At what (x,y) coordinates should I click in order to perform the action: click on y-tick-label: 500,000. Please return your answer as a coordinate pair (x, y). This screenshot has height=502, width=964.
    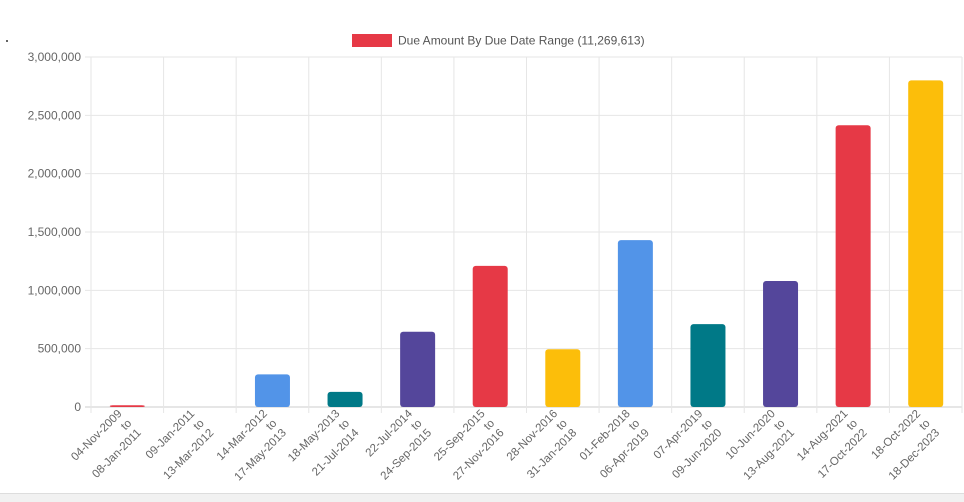
    Looking at the image, I should click on (60, 349).